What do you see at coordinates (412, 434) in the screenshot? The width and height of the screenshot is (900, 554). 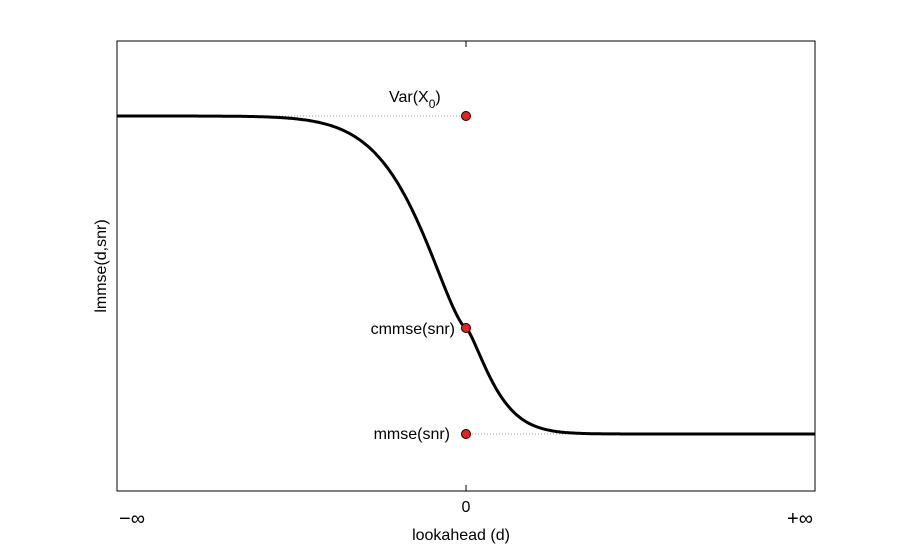 I see `mmse-label: mmse(snr)` at bounding box center [412, 434].